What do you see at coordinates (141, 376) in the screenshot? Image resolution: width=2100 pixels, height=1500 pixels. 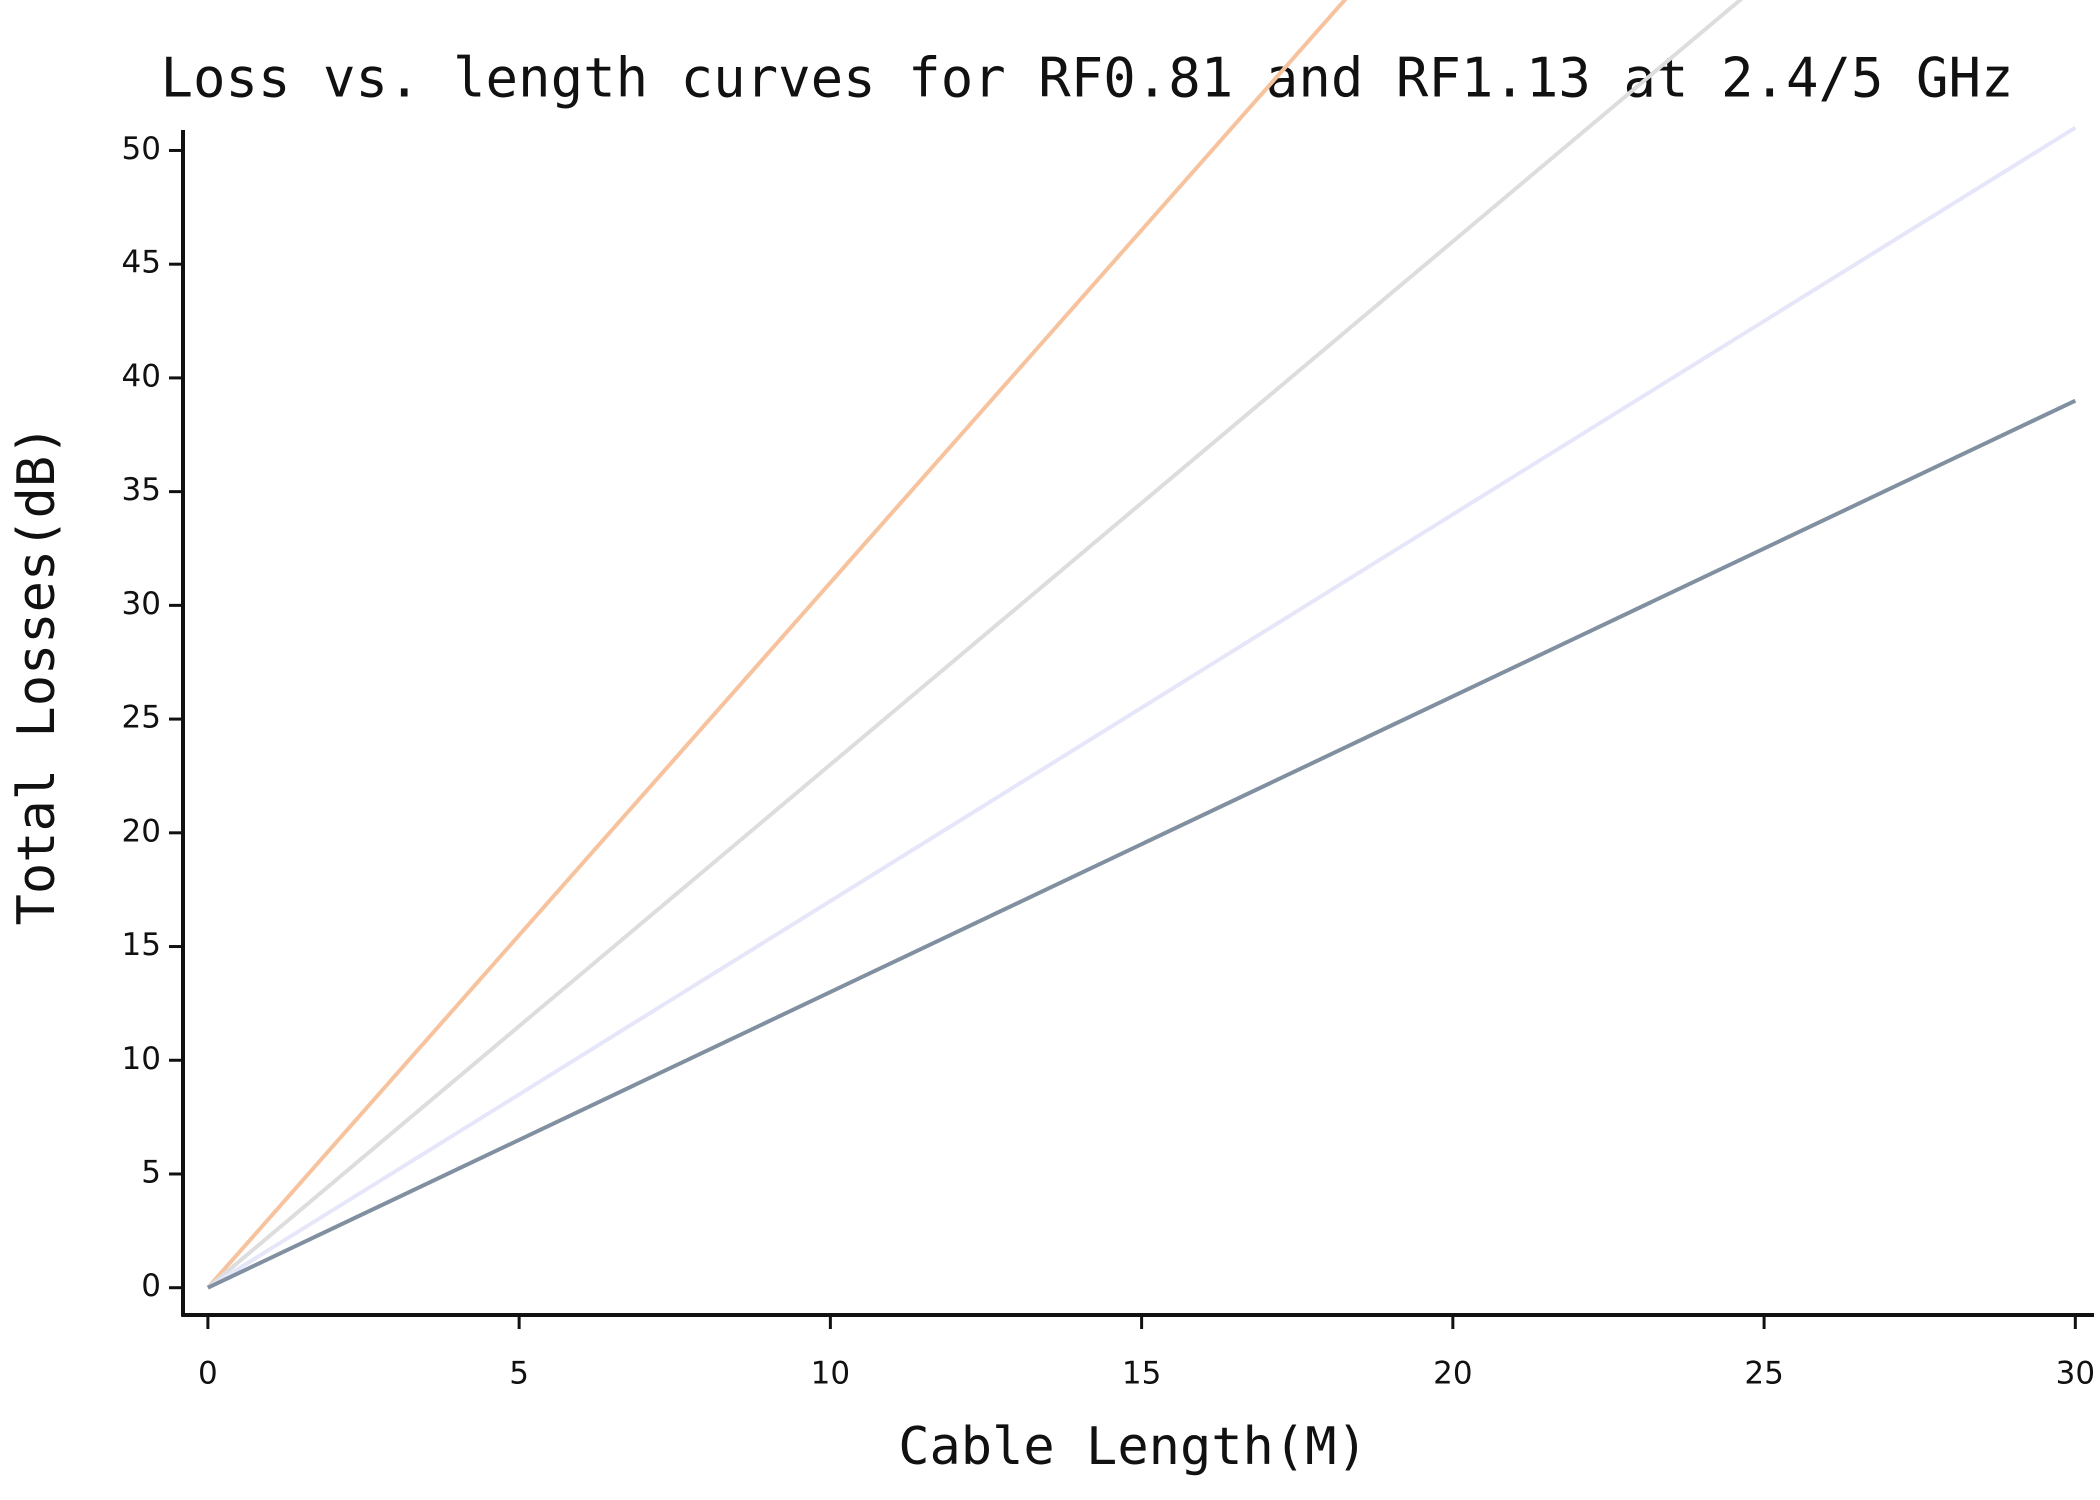 I see `y-tick-label: 40` at bounding box center [141, 376].